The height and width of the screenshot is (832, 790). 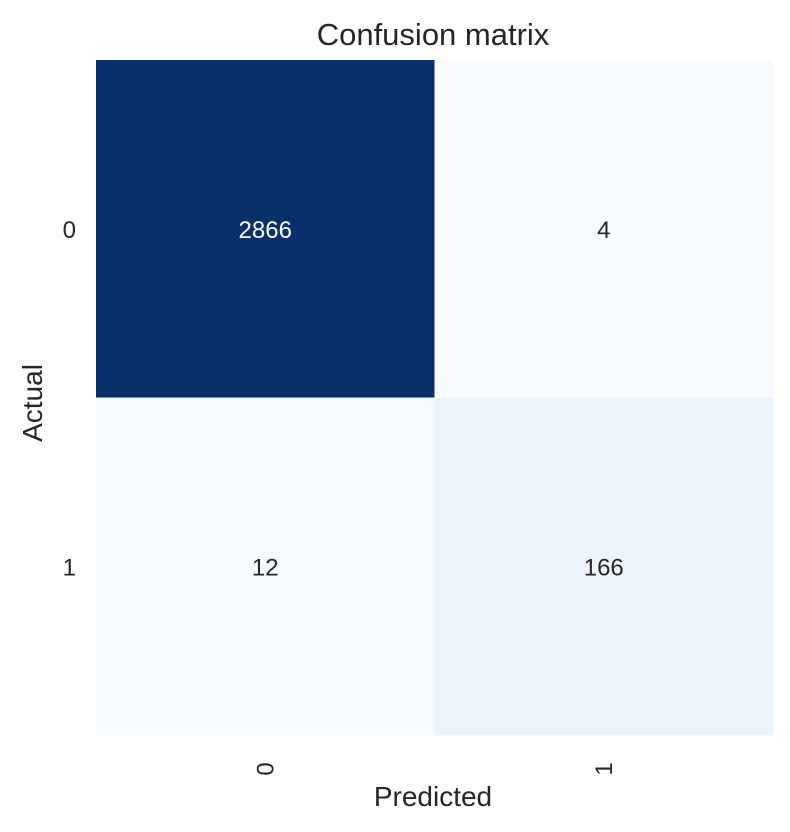 I want to click on x-tick-label: 0, so click(x=265, y=768).